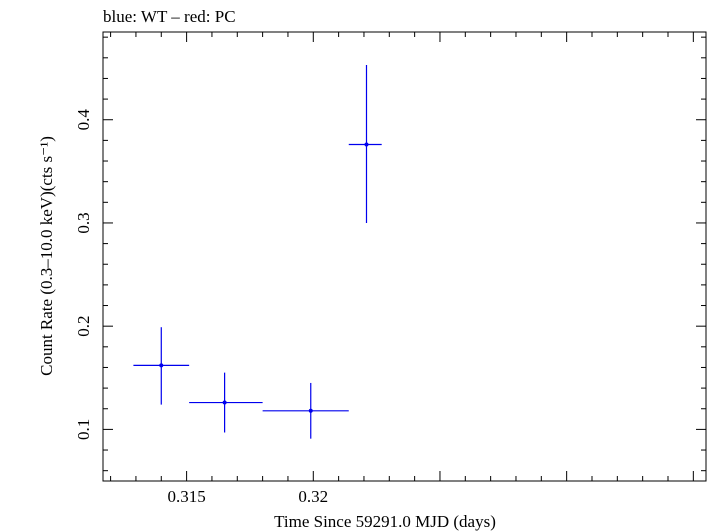 This screenshot has width=709, height=532. I want to click on x-tick-label: 0.315, so click(186, 496).